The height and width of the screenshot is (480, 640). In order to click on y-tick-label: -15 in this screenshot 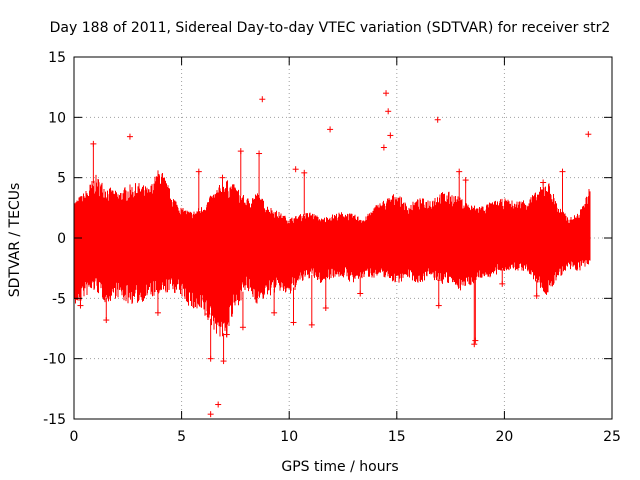, I will do `click(54, 420)`.